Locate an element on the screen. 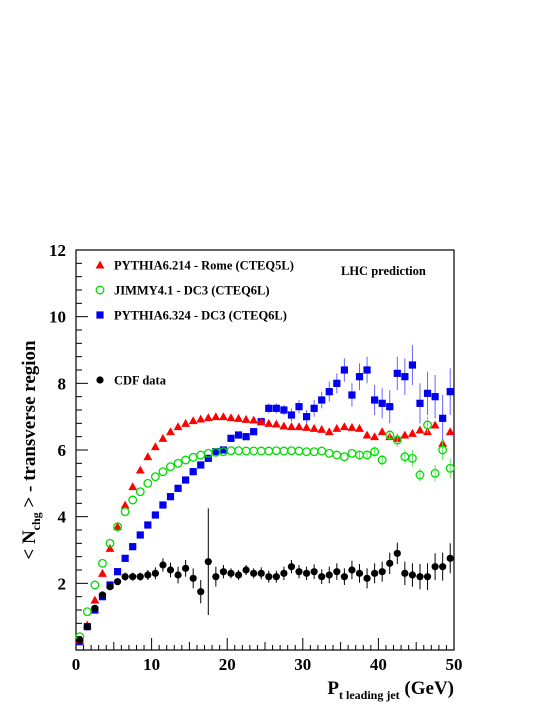  data-point-legend-square is located at coordinates (100, 315).